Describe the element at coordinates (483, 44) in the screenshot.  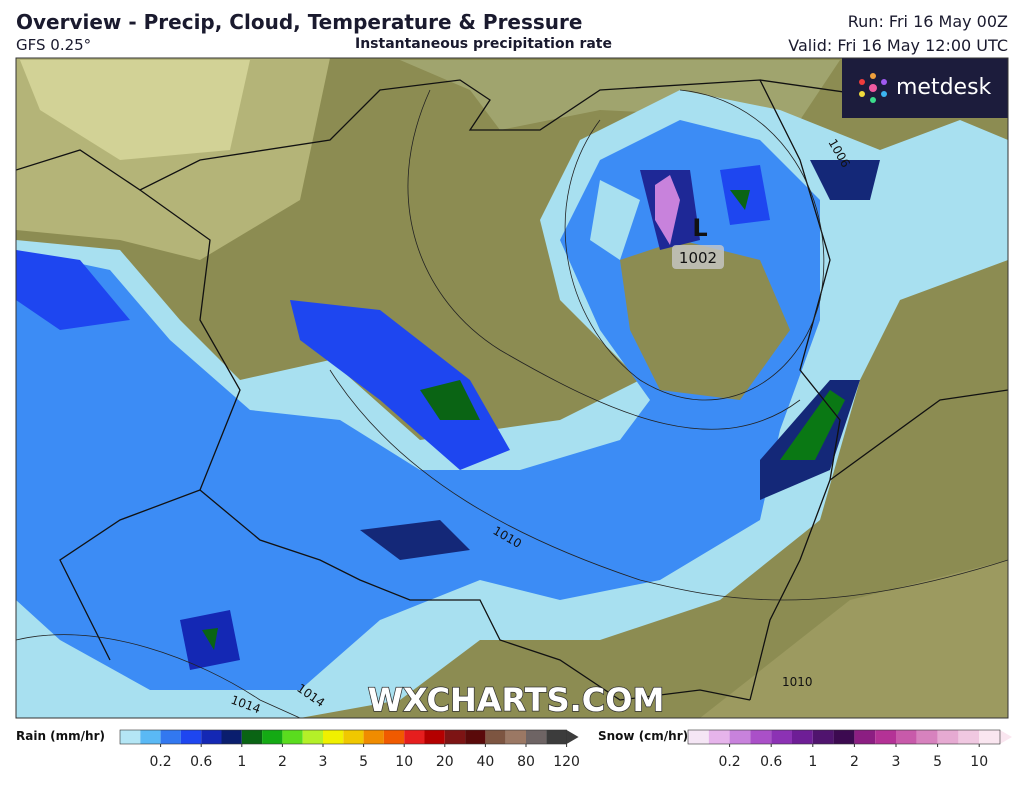
I see `subtitle: Instantaneous precipitation rate` at that location.